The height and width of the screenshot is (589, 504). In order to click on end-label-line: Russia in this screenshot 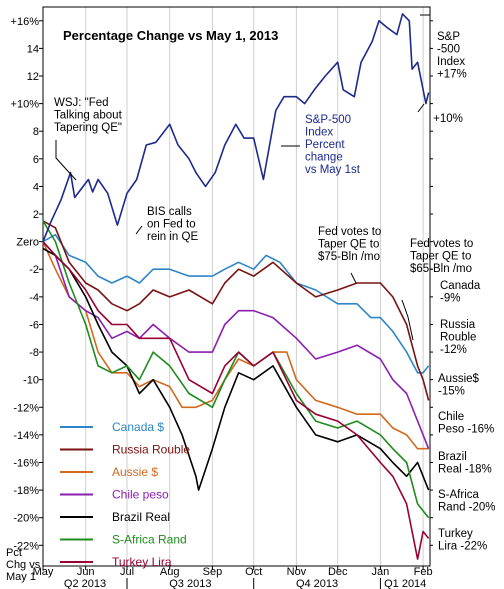, I will do `click(458, 325)`.